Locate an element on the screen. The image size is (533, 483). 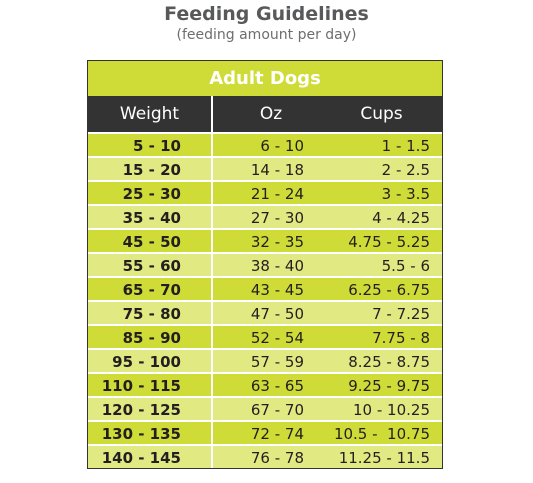
table-row: 25 - 30 21 - 24 3 - 3.5 is located at coordinates (265, 192).